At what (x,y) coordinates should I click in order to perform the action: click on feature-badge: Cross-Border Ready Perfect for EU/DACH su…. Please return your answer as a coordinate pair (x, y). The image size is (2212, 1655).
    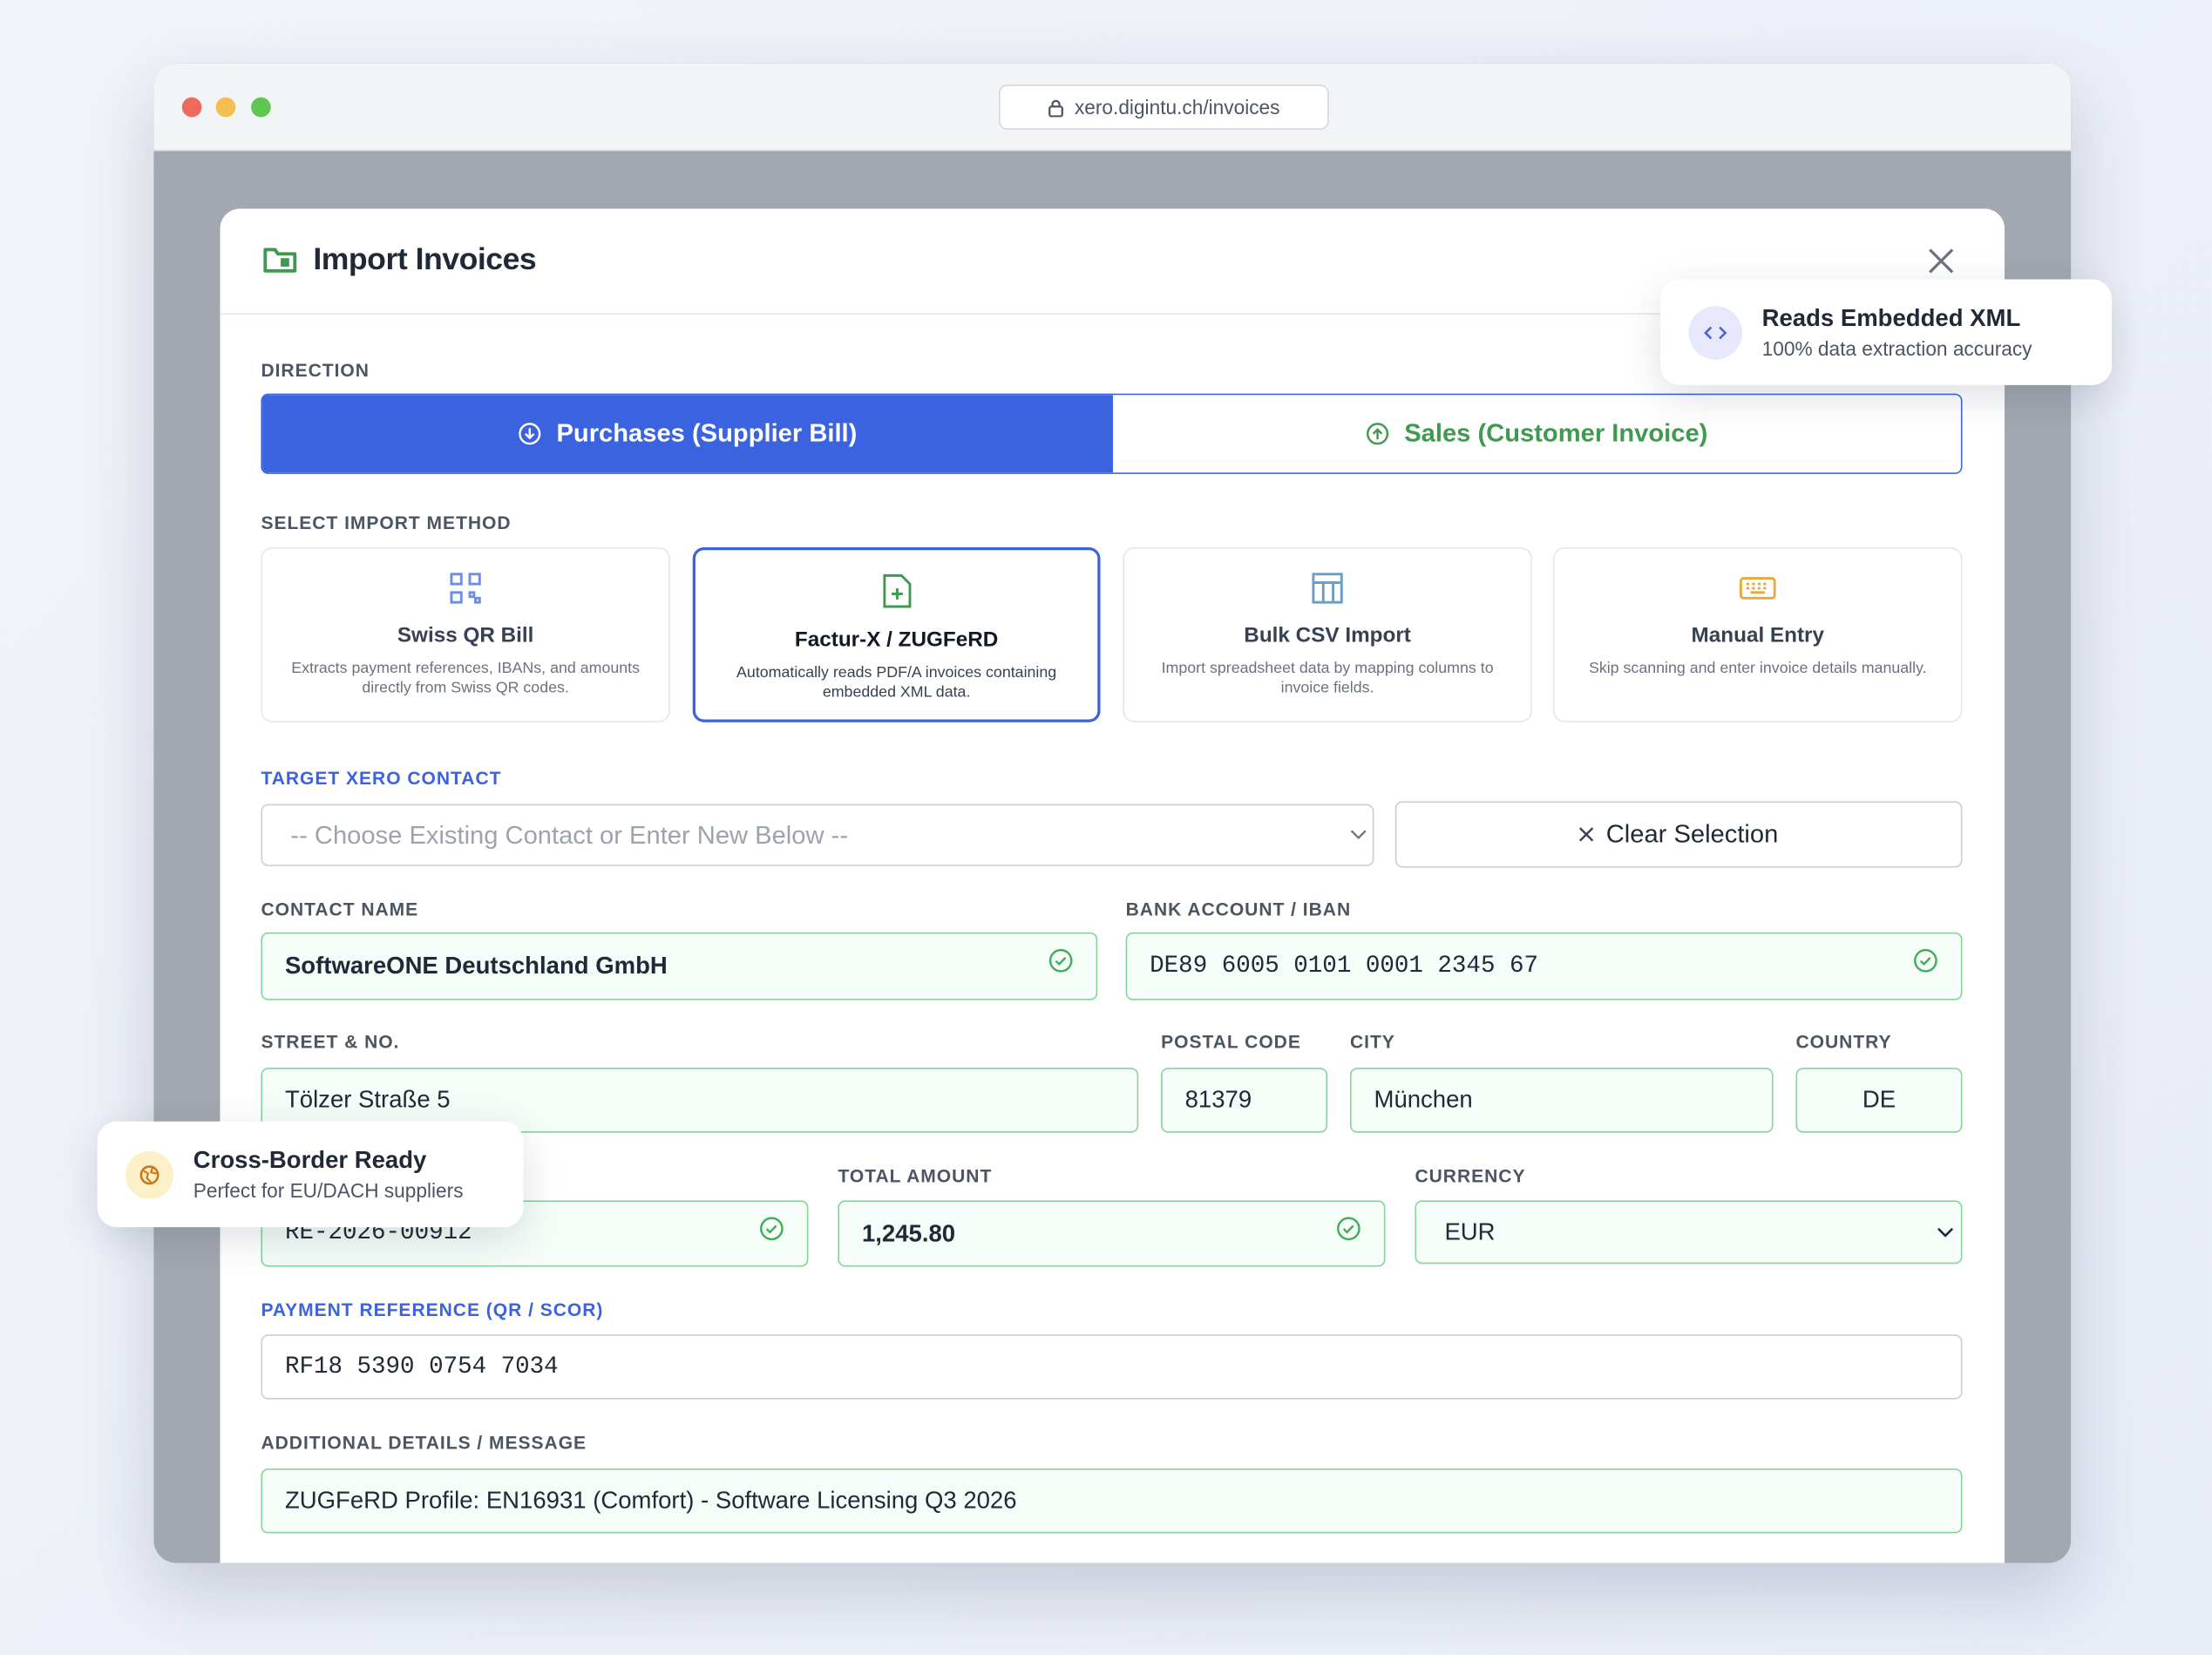
    Looking at the image, I should click on (310, 1174).